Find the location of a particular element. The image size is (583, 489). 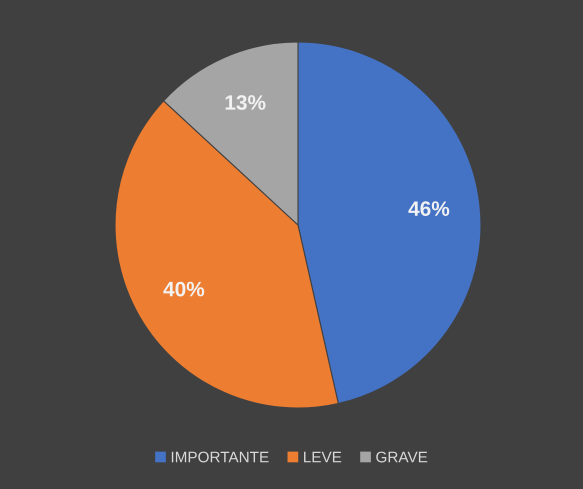

legend-label: IMPORTANTE is located at coordinates (220, 457).